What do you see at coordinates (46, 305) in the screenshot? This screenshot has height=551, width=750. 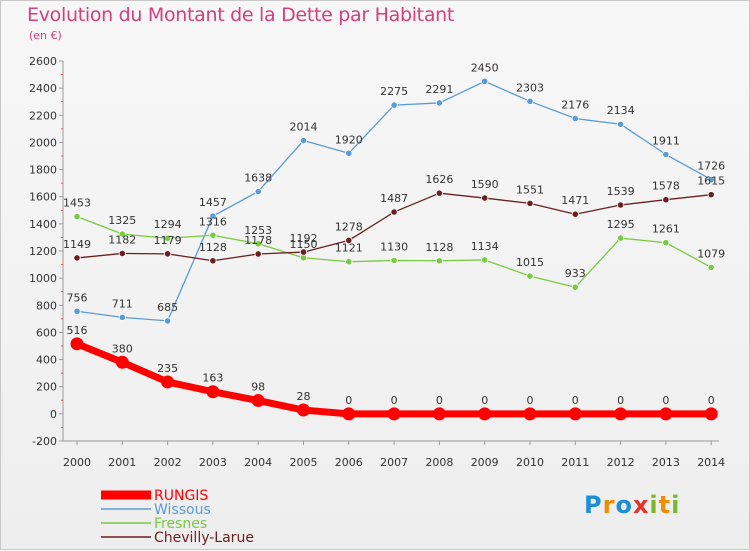 I see `y-tick-label: 800` at bounding box center [46, 305].